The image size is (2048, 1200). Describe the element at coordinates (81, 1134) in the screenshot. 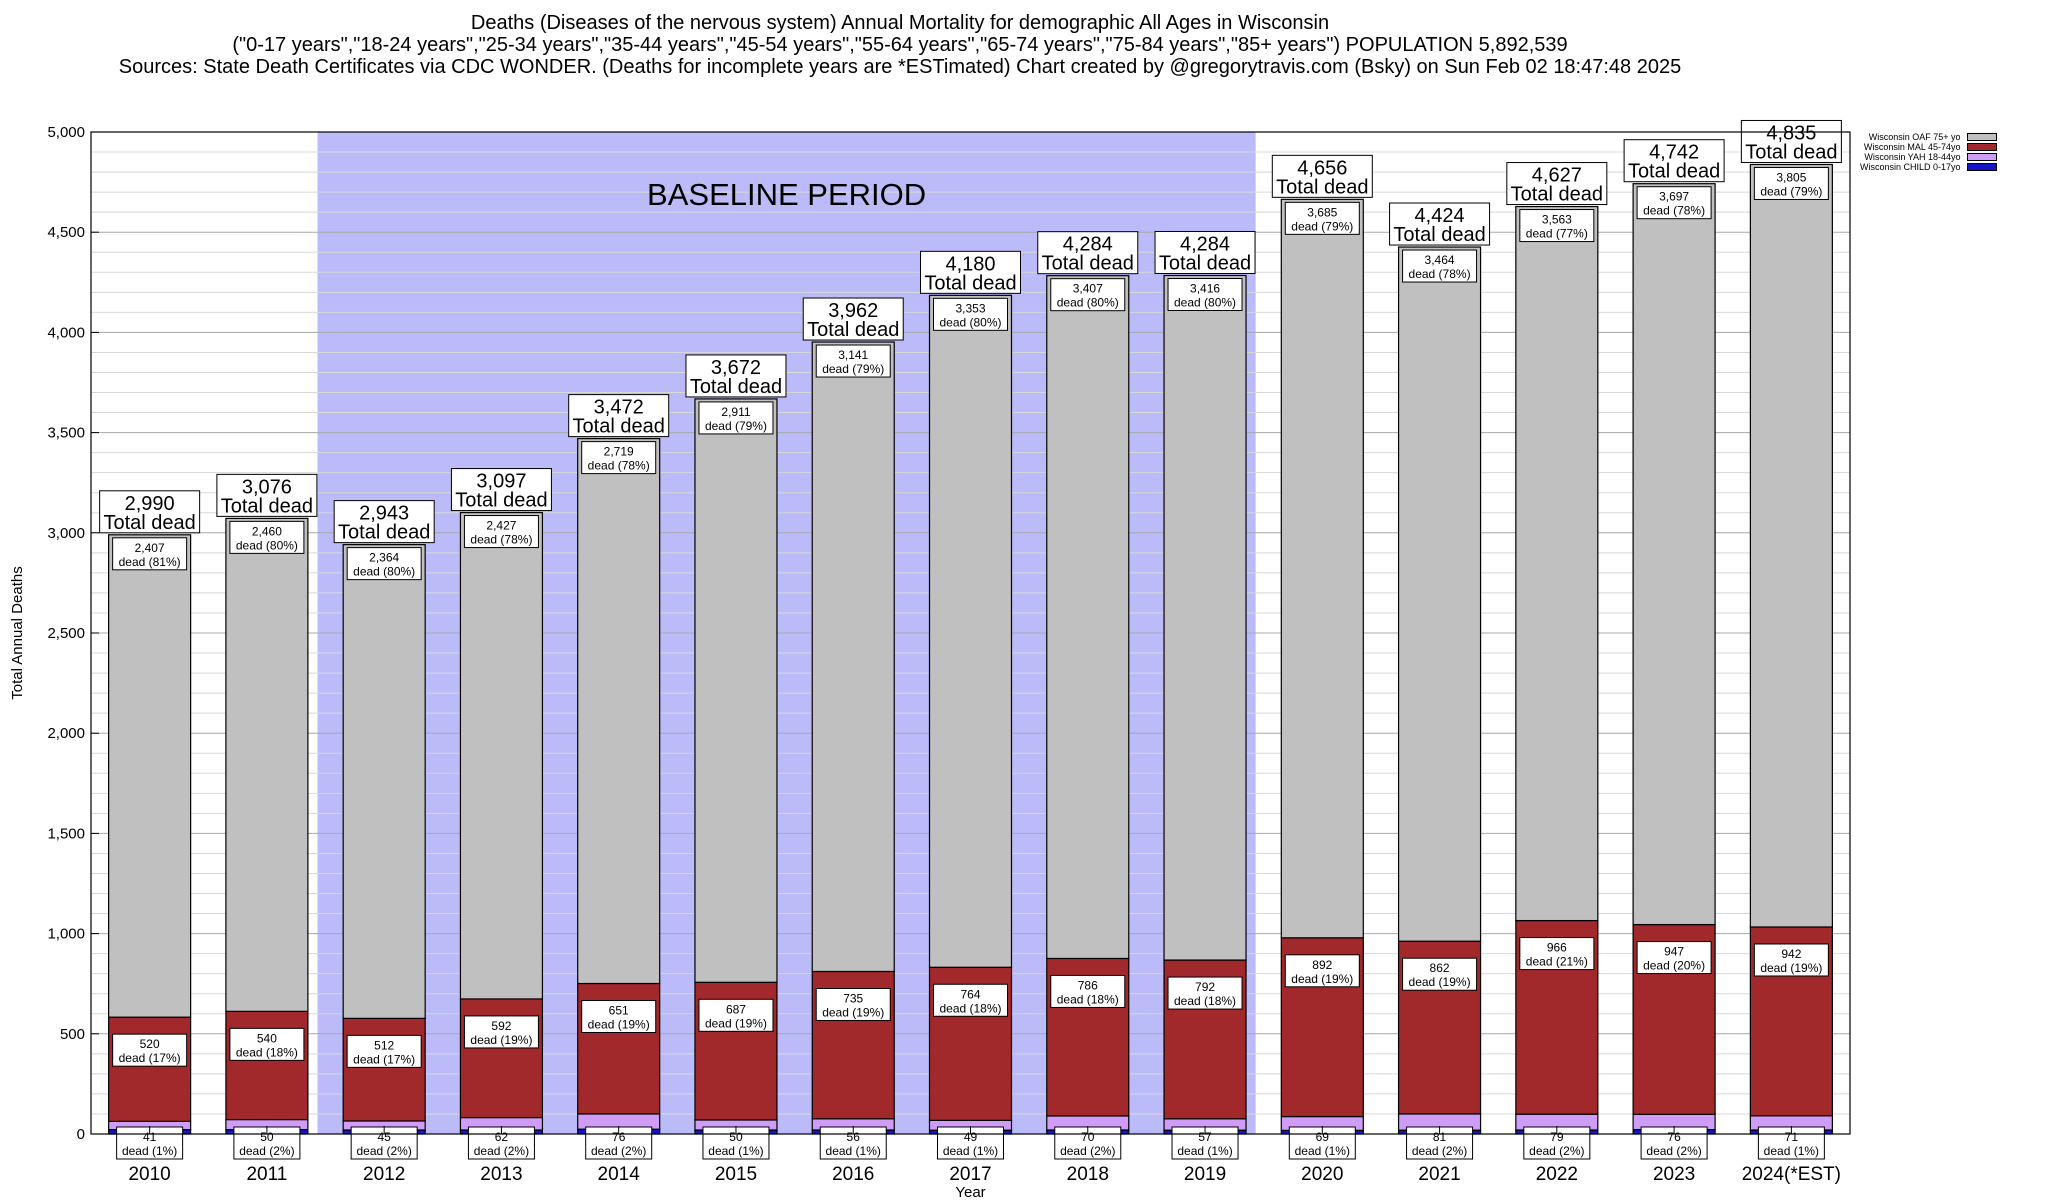

I see `y-tick-label: 0` at that location.